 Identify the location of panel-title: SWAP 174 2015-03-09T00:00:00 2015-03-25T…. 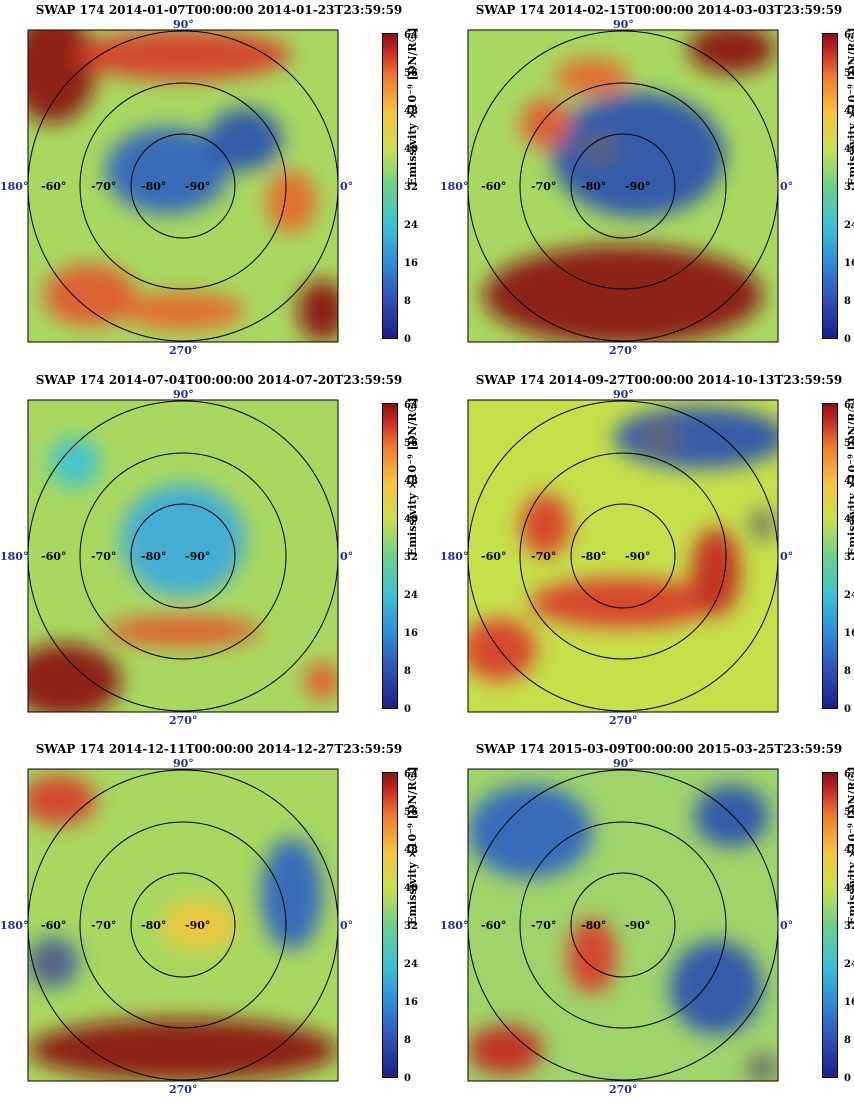
(659, 749).